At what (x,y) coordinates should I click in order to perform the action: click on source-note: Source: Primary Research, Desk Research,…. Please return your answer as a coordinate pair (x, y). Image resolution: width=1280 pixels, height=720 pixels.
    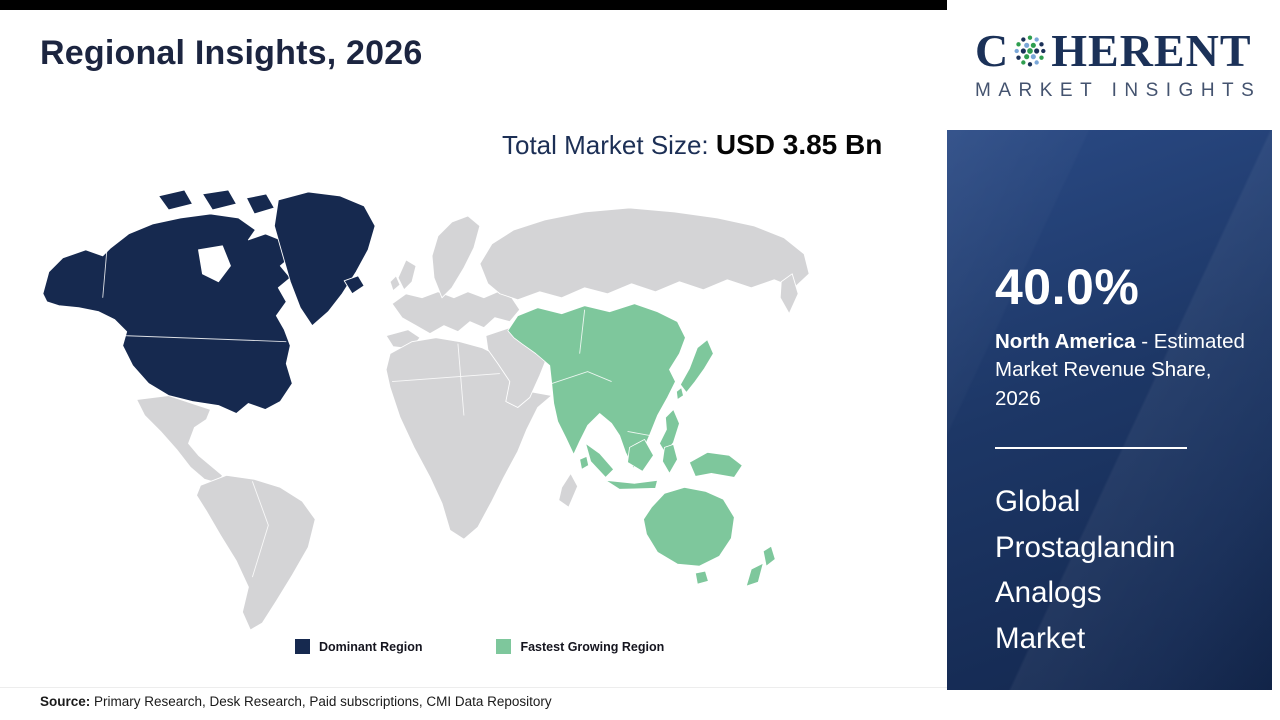
    Looking at the image, I should click on (296, 701).